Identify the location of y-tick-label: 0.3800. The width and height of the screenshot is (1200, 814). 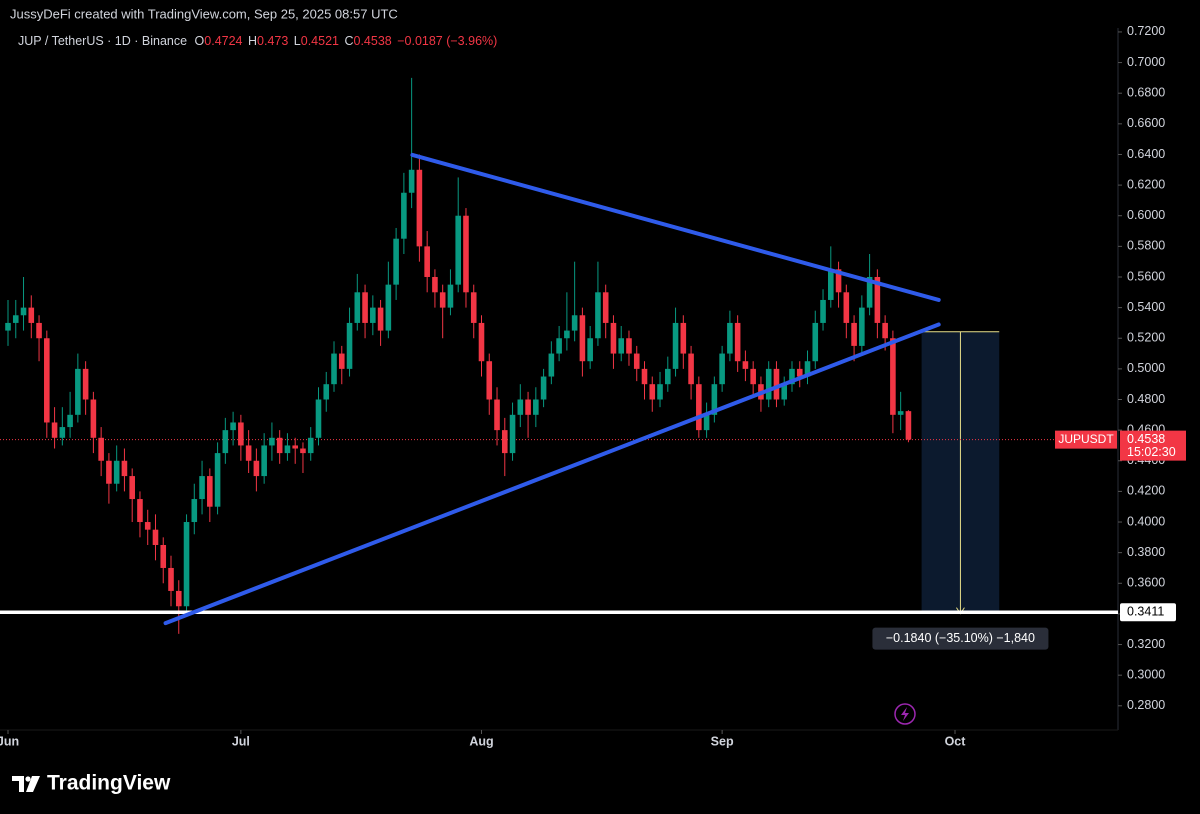
(1146, 552).